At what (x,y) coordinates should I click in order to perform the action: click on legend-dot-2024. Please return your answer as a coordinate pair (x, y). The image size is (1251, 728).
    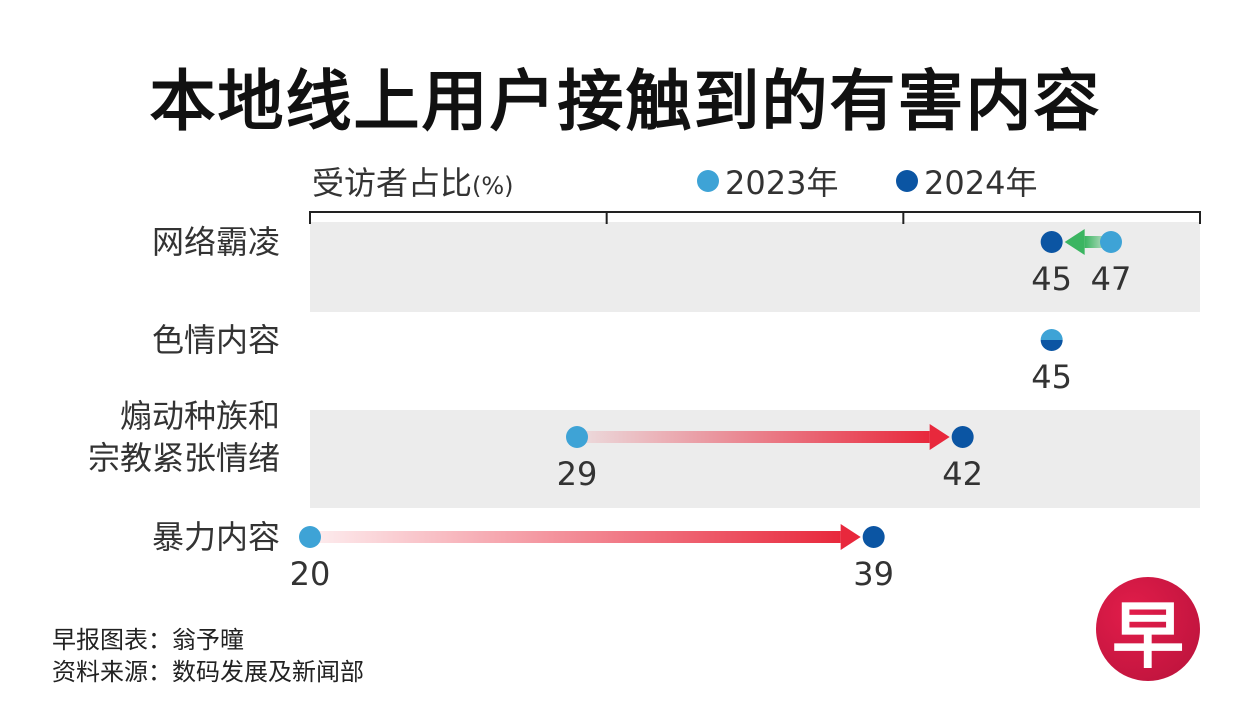
    Looking at the image, I should click on (907, 181).